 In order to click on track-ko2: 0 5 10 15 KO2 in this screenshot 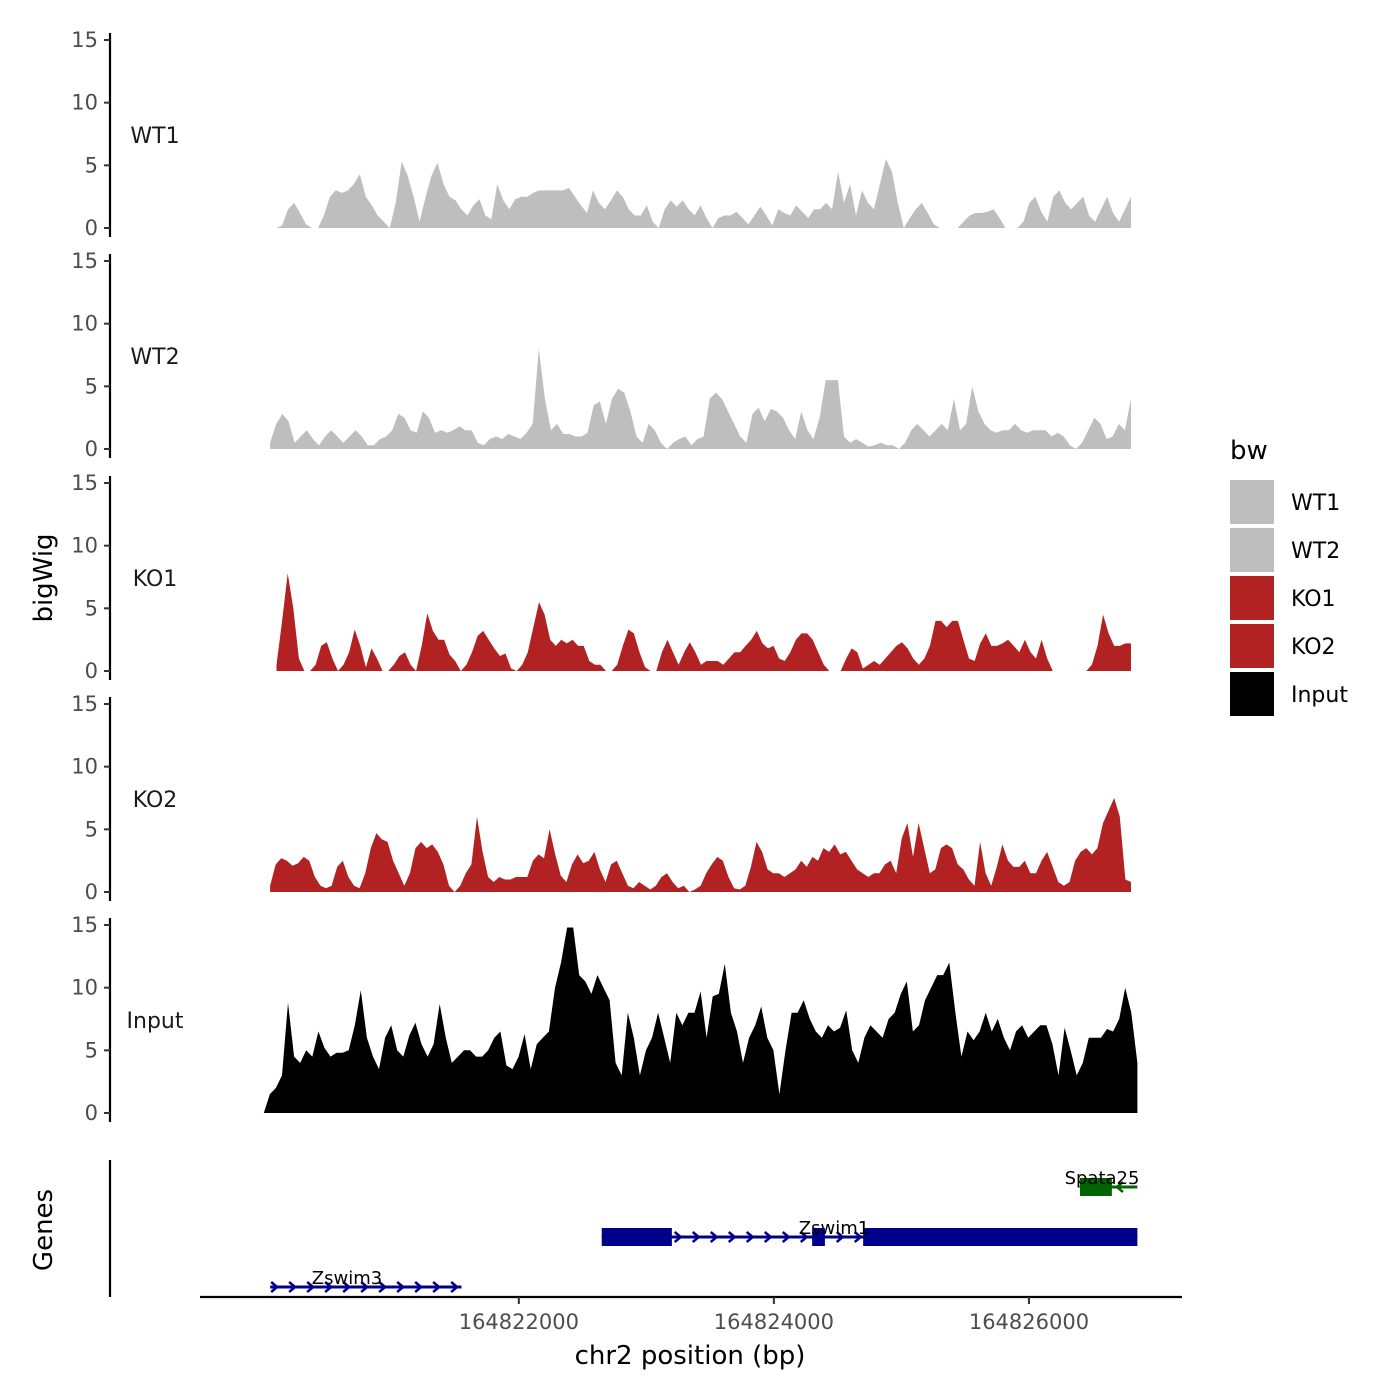, I will do `click(601, 798)`.